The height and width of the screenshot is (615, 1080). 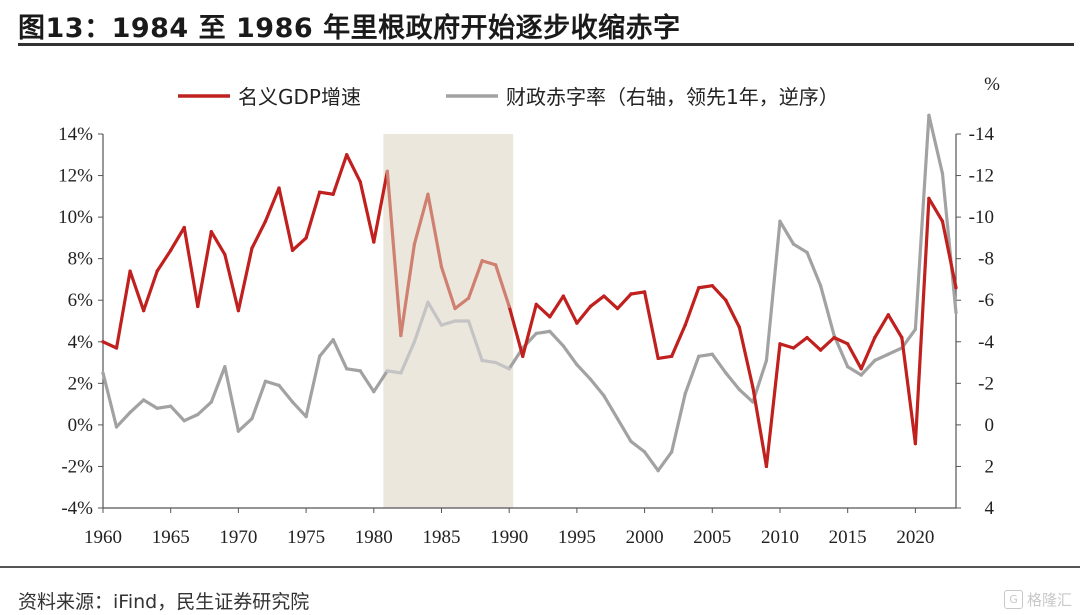 What do you see at coordinates (645, 537) in the screenshot?
I see `x-tick-label: 2000` at bounding box center [645, 537].